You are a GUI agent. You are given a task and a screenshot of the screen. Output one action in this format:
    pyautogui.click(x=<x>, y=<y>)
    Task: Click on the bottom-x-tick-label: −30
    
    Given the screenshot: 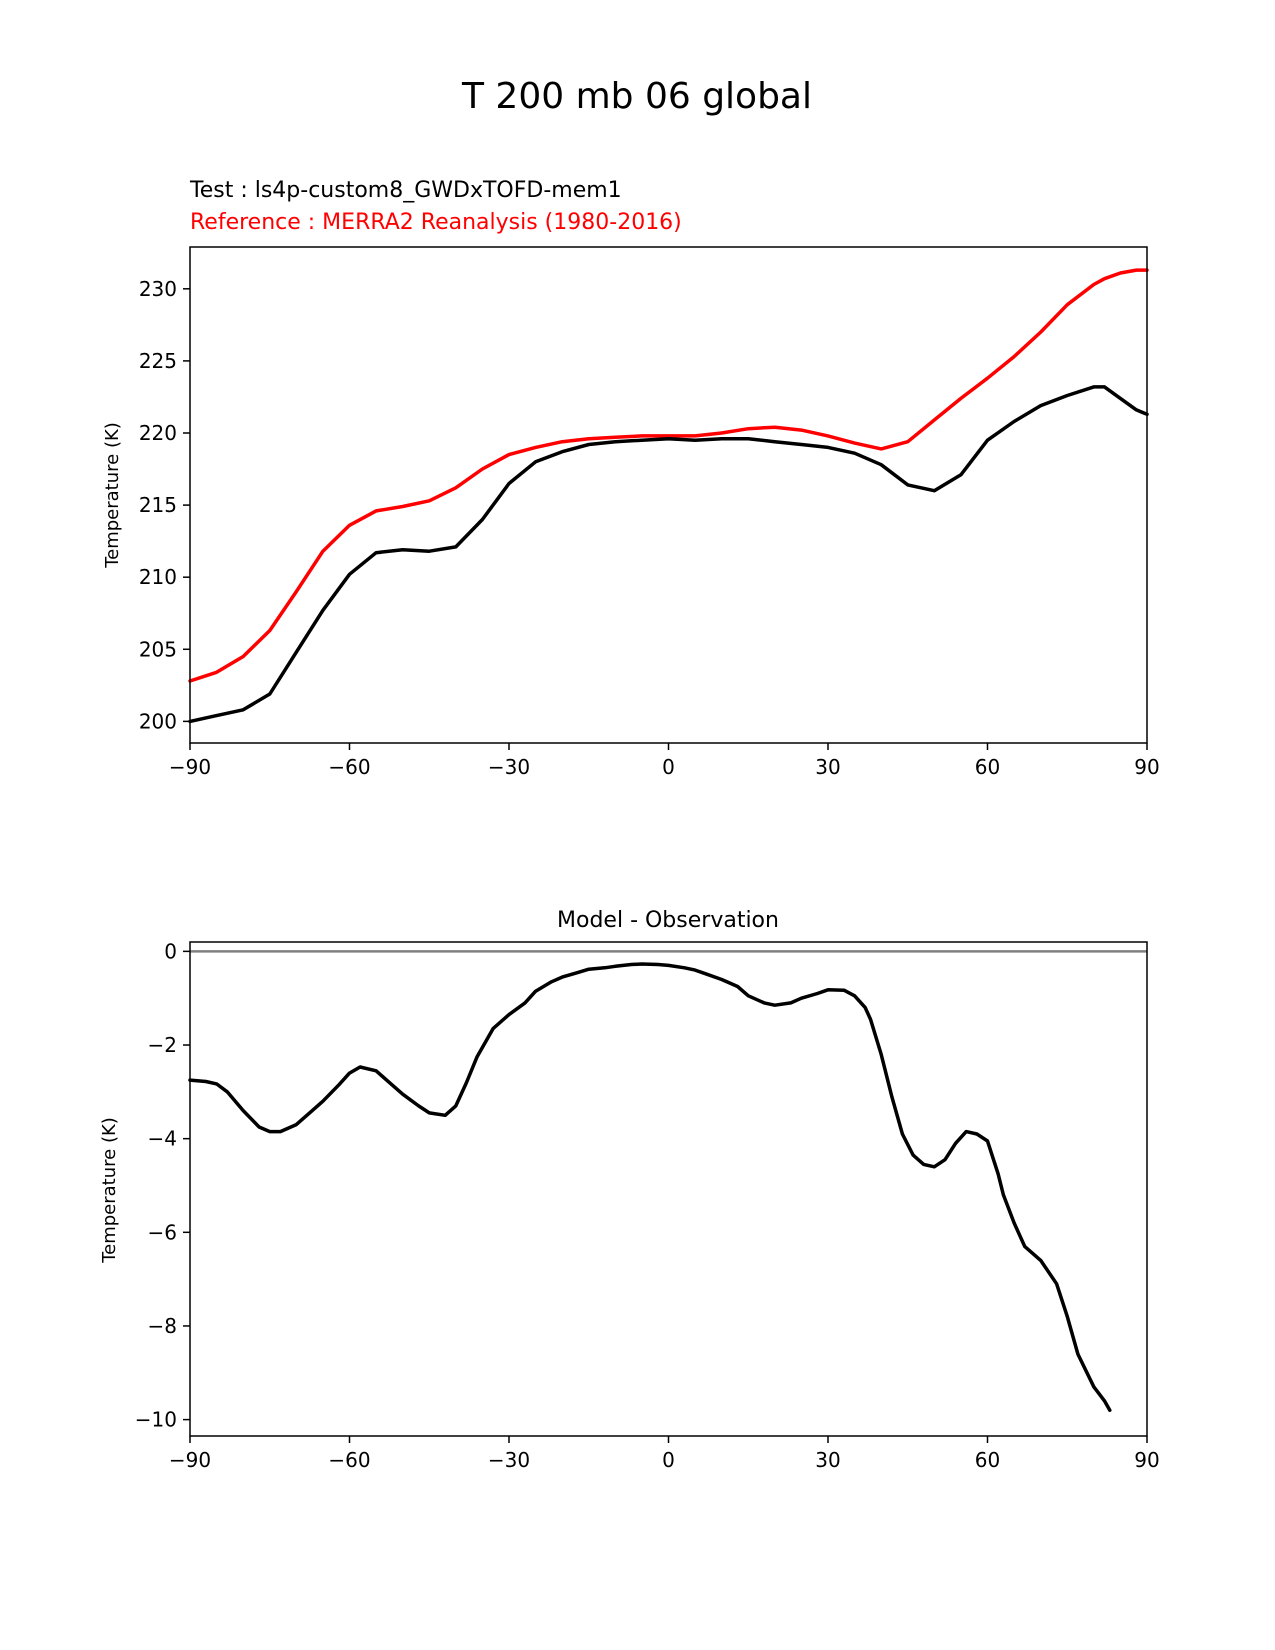 What is the action you would take?
    pyautogui.click(x=509, y=1460)
    